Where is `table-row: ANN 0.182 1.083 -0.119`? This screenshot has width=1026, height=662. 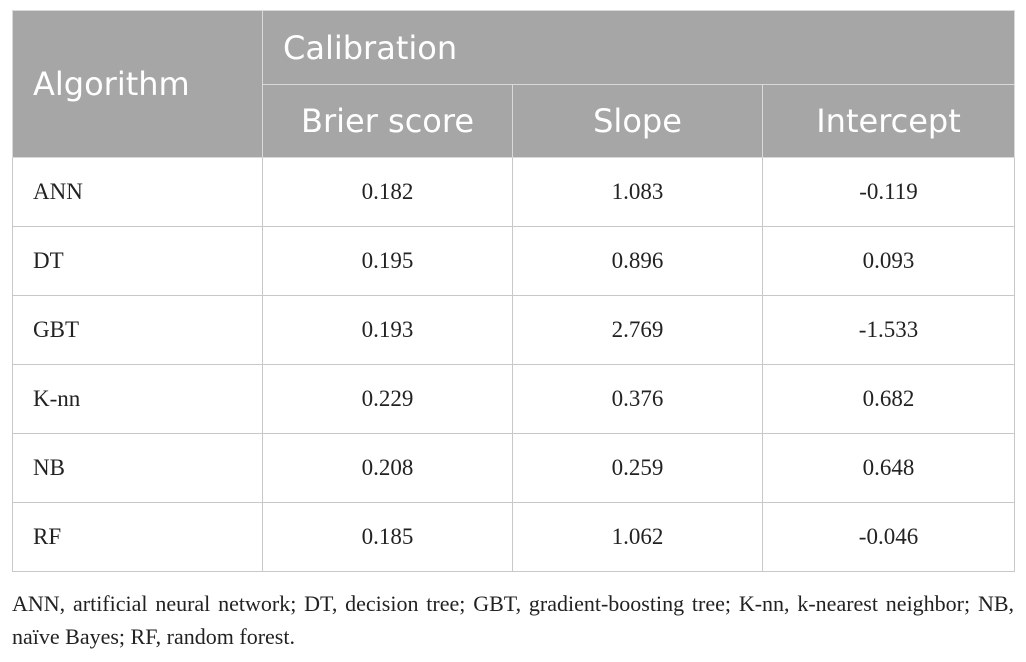 table-row: ANN 0.182 1.083 -0.119 is located at coordinates (514, 192).